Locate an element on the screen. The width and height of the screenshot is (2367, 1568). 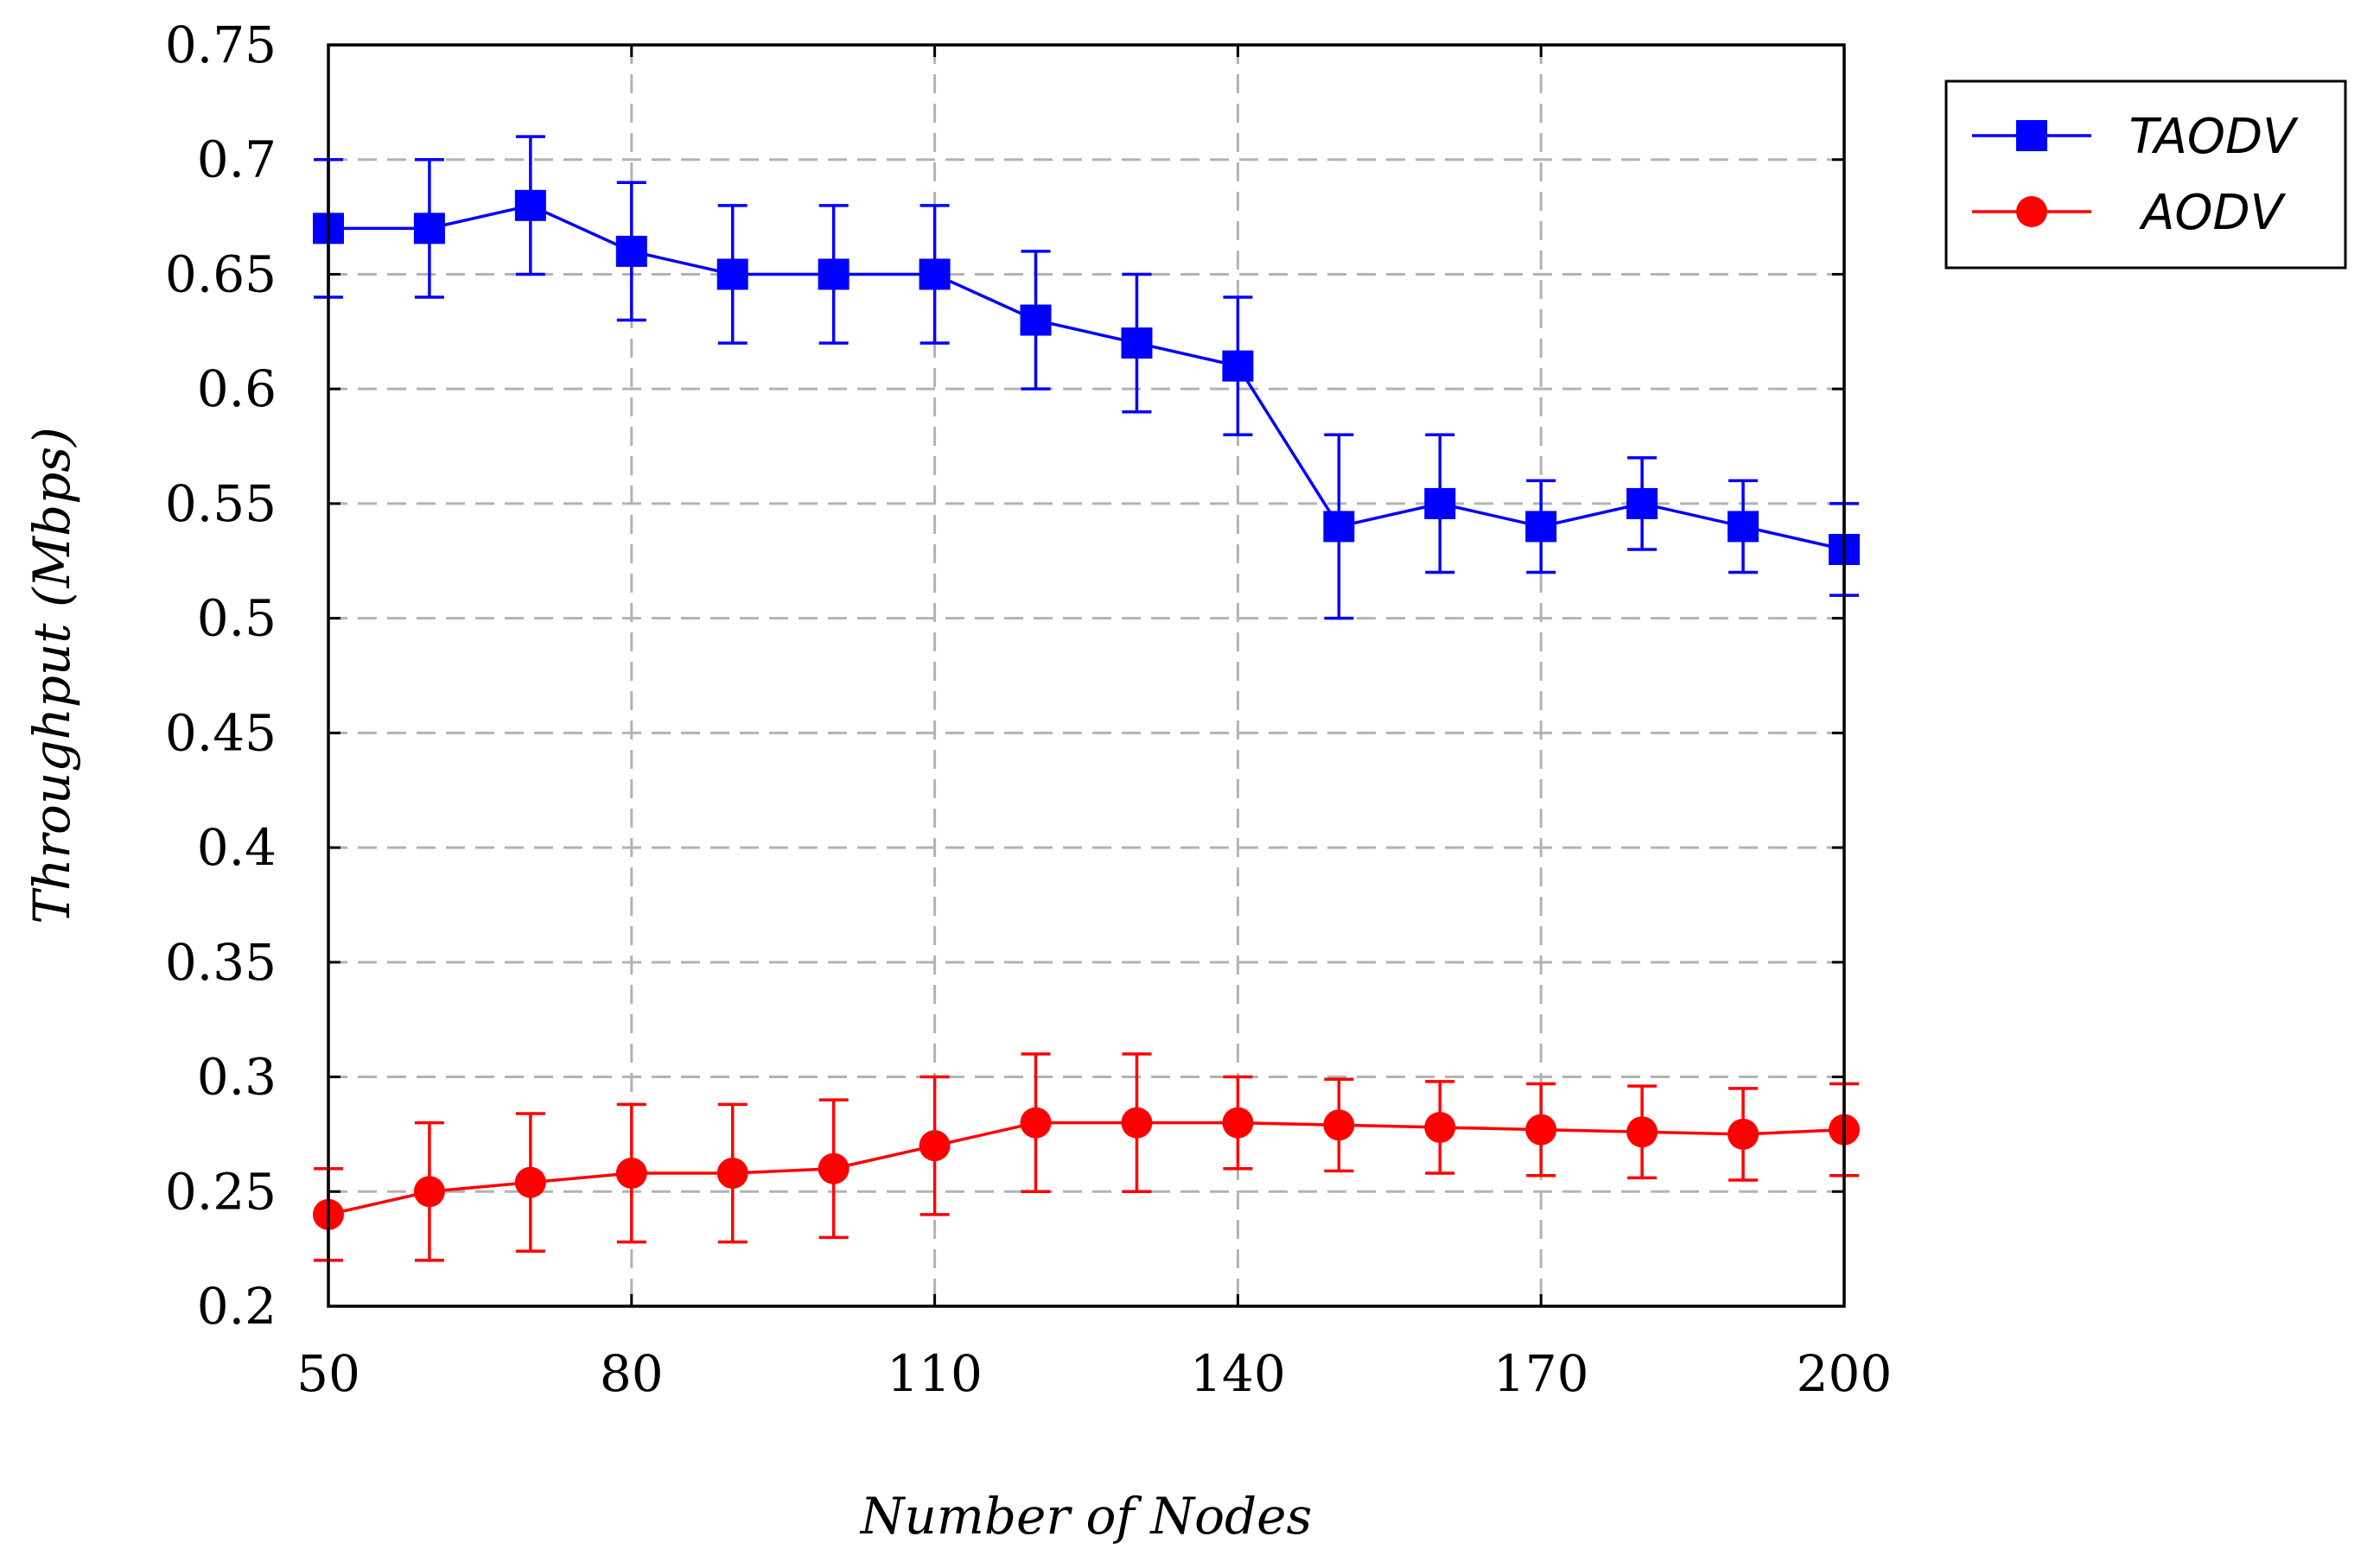
x-axis-title: Number of Nodes is located at coordinates (1085, 1516).